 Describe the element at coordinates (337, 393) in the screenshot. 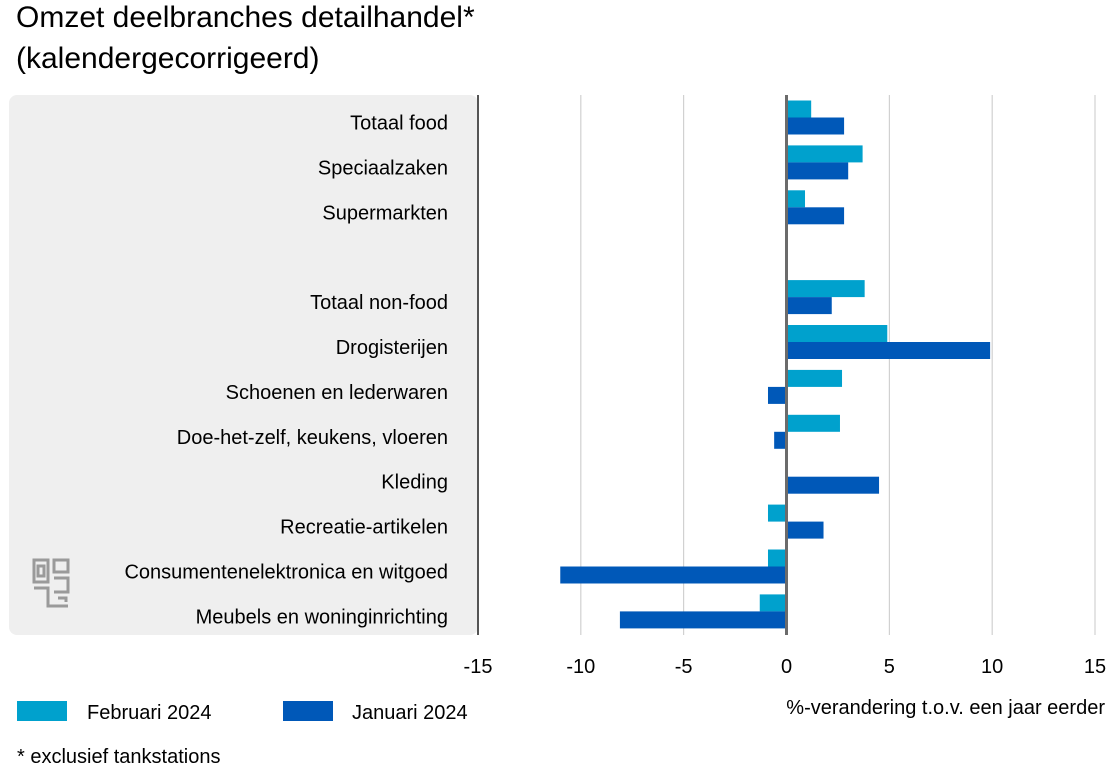

I see `category-label: Schoenen en lederwaren` at that location.